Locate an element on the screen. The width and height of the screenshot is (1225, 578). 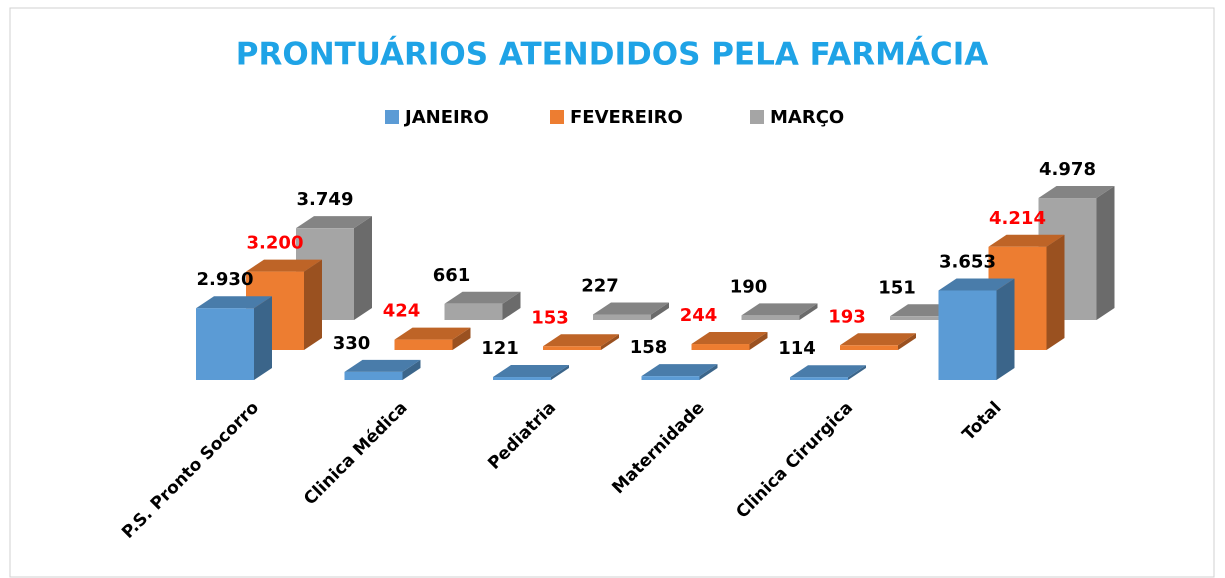
data-label: 121 is located at coordinates (500, 348).